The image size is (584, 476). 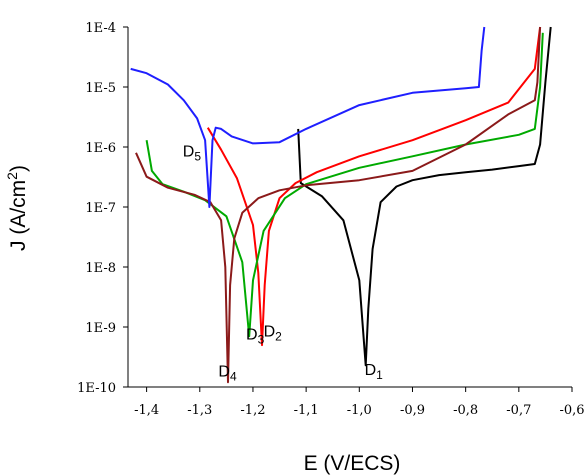 What do you see at coordinates (18, 168) in the screenshot?
I see `y-axis-title-close: )` at bounding box center [18, 168].